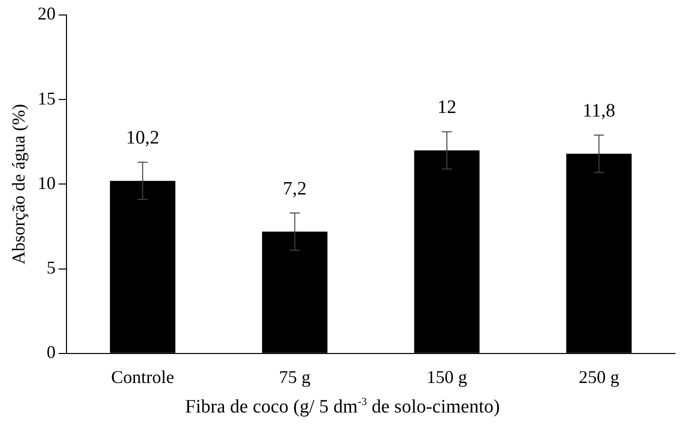 This screenshot has width=685, height=432. What do you see at coordinates (294, 189) in the screenshot?
I see `data-label: 7,2` at bounding box center [294, 189].